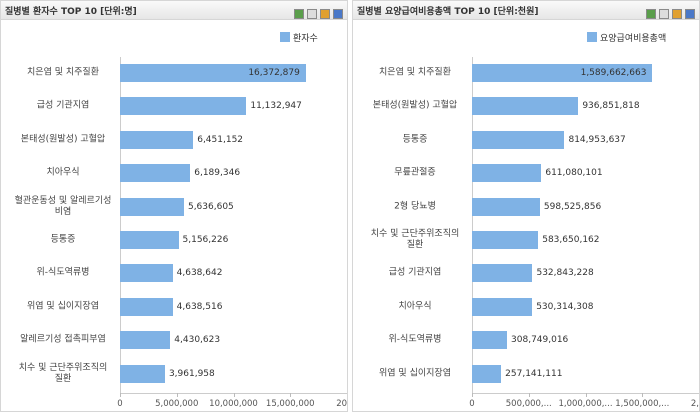 Image resolution: width=700 pixels, height=413 pixels. I want to click on value-label: 4,638,516, so click(199, 306).